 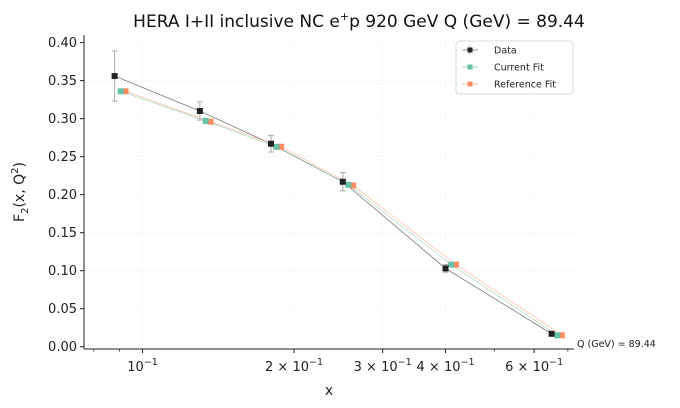 I want to click on x-tick-label: 6 × 10⁻¹, so click(x=534, y=366).